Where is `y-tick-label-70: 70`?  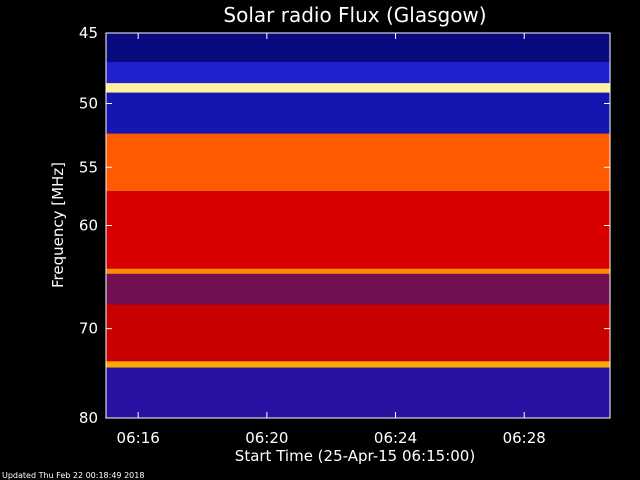
y-tick-label-70: 70 is located at coordinates (88, 329).